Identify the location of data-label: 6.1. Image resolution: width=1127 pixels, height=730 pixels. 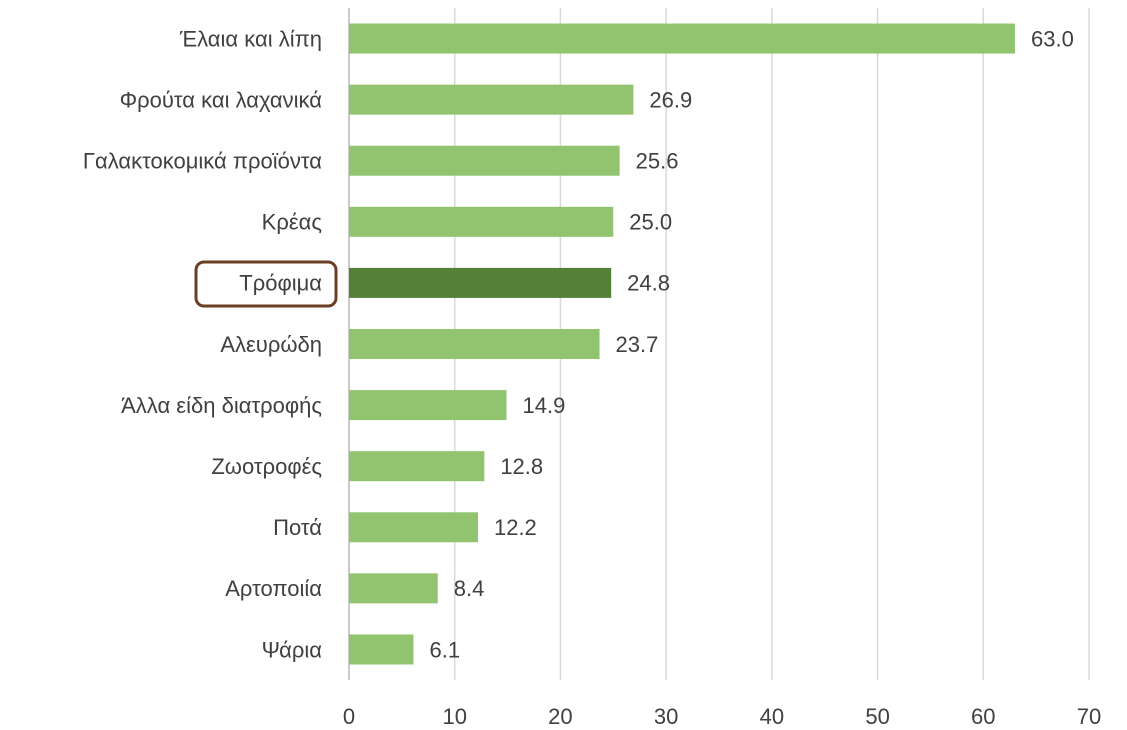
(444, 649).